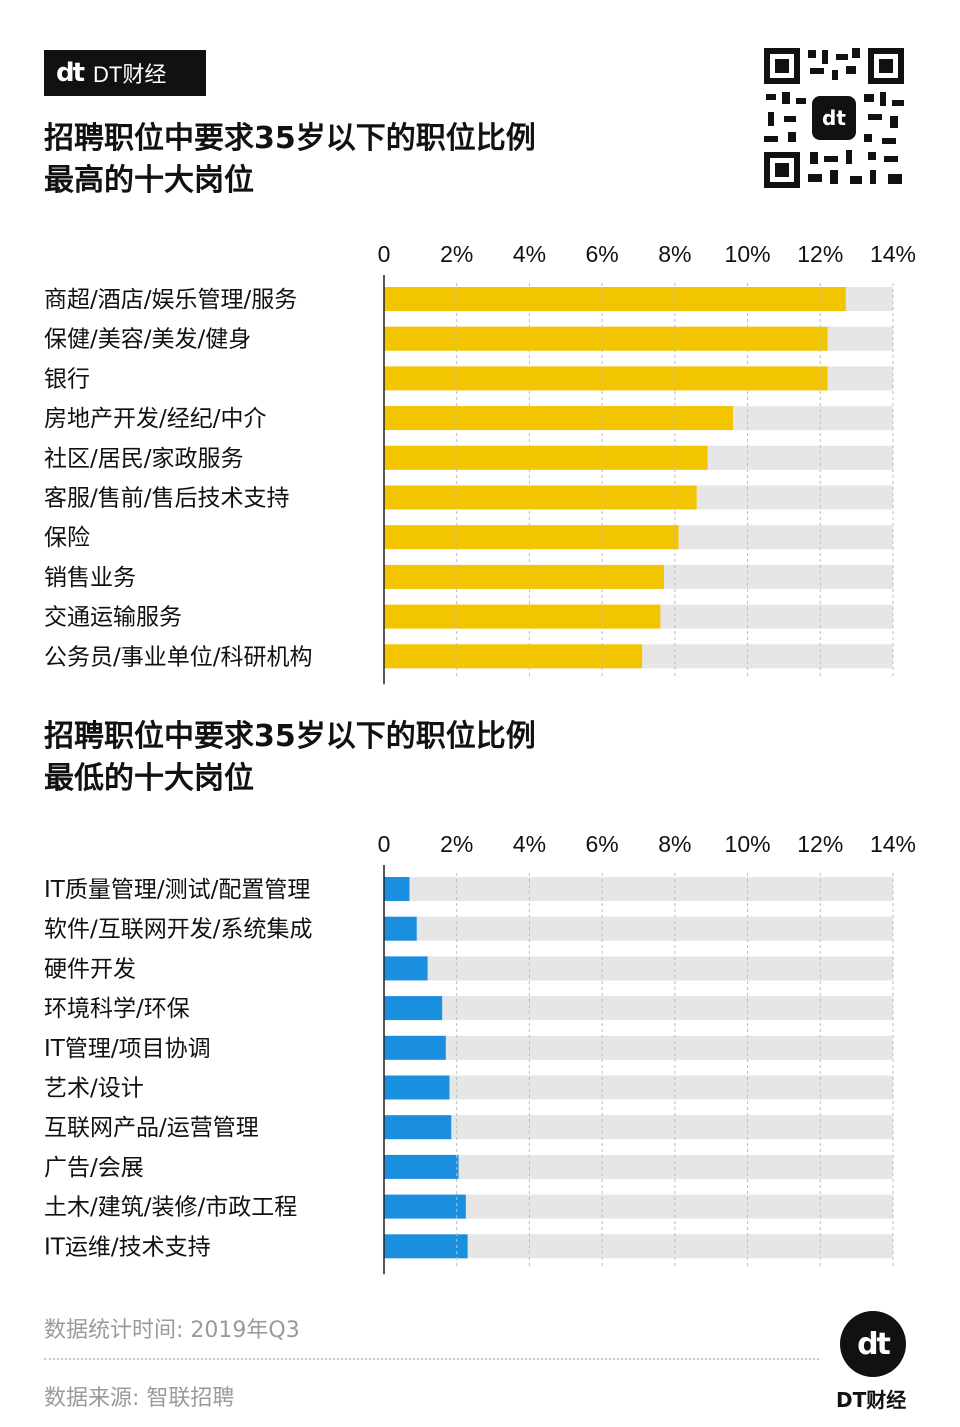 The width and height of the screenshot is (960, 1427). What do you see at coordinates (70, 73) in the screenshot?
I see `brand-logo: dt` at bounding box center [70, 73].